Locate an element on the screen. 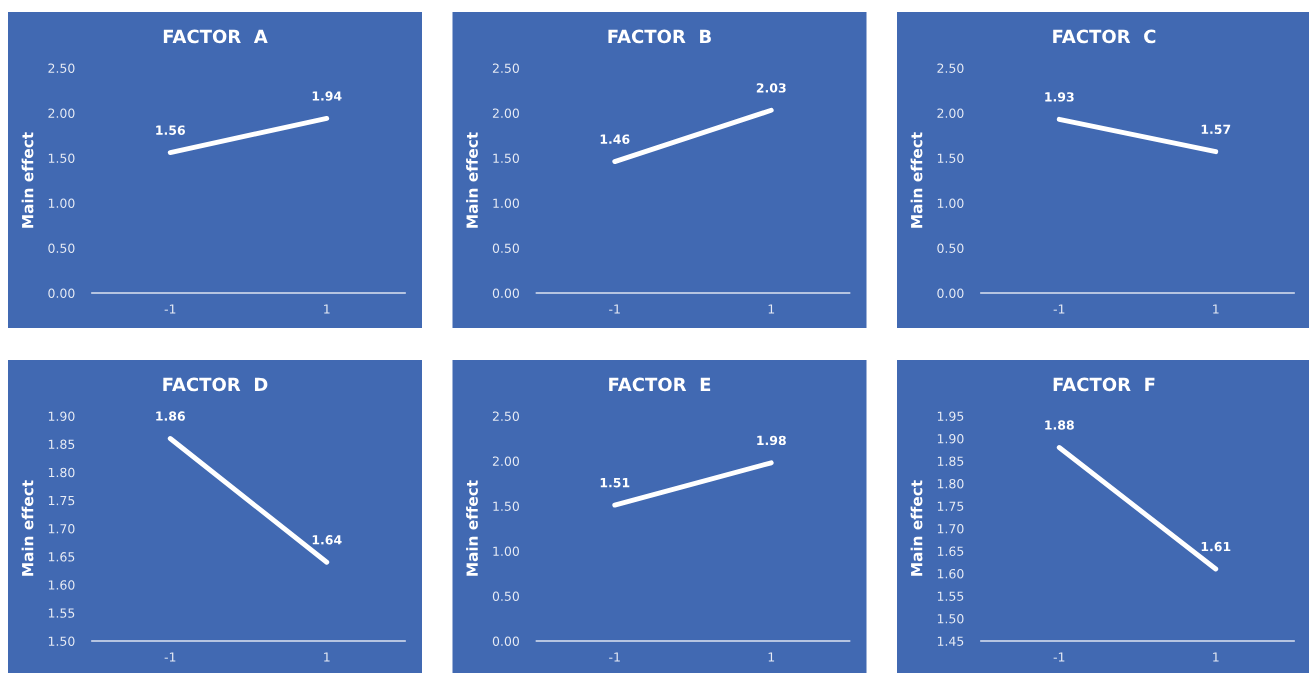 The image size is (1309, 673). data-label: 1.64 is located at coordinates (327, 540).